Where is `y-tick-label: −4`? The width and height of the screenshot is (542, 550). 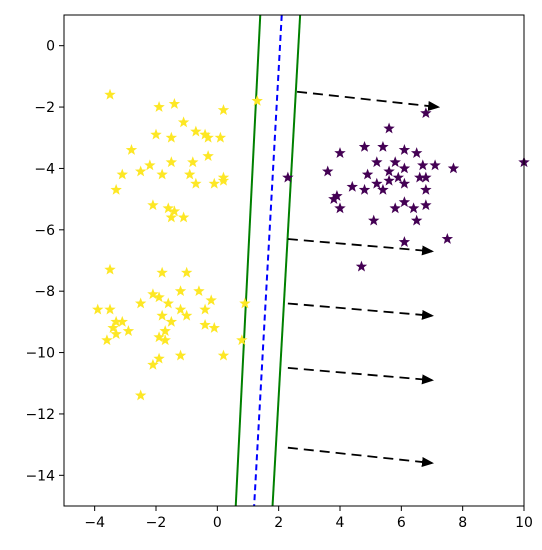
y-tick-label: −4 is located at coordinates (44, 169).